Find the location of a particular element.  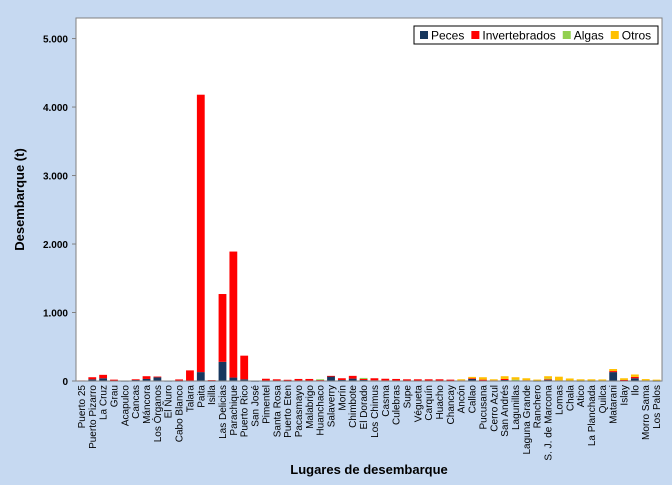

x-tick-label: Ilo is located at coordinates (635, 390).